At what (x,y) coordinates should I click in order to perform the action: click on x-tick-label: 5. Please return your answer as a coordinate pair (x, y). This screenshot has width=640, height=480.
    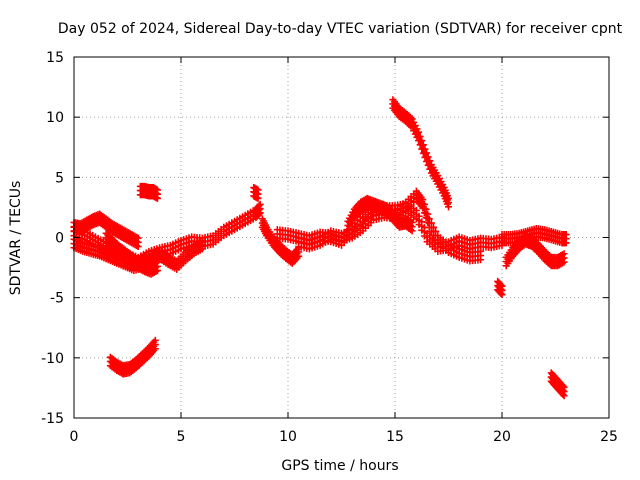
    Looking at the image, I should click on (181, 437).